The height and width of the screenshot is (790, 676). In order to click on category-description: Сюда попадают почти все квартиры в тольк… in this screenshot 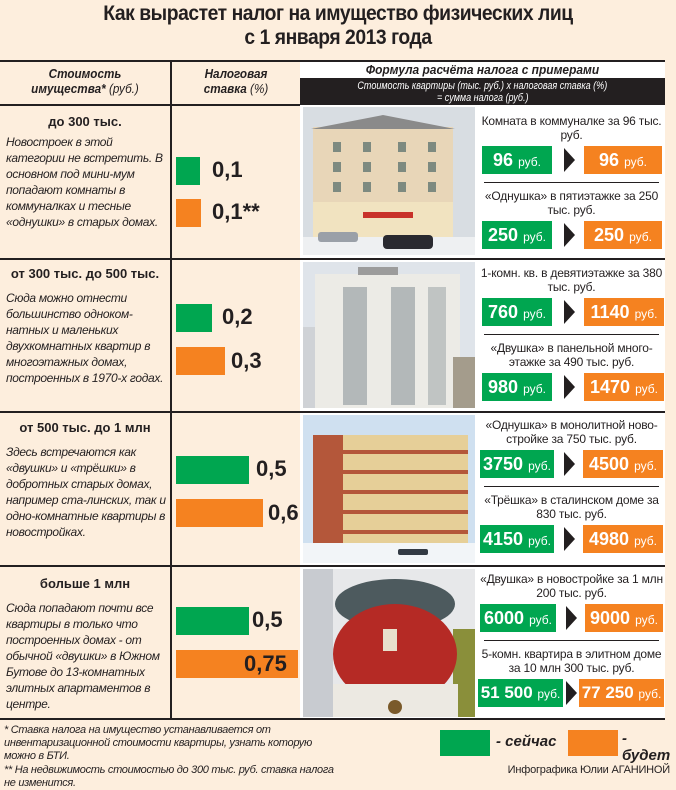, I will do `click(83, 656)`.